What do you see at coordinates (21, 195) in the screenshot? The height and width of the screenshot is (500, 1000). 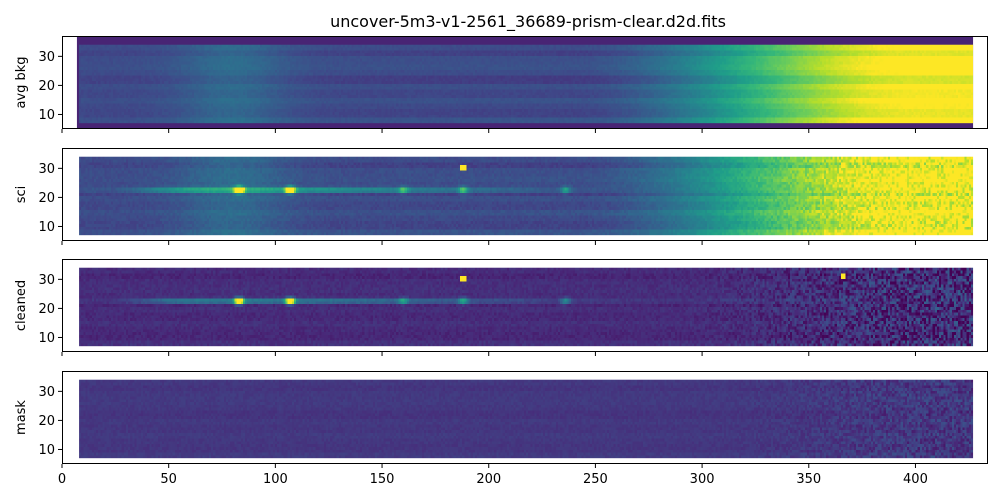 I see `panel-ylabel: sci` at bounding box center [21, 195].